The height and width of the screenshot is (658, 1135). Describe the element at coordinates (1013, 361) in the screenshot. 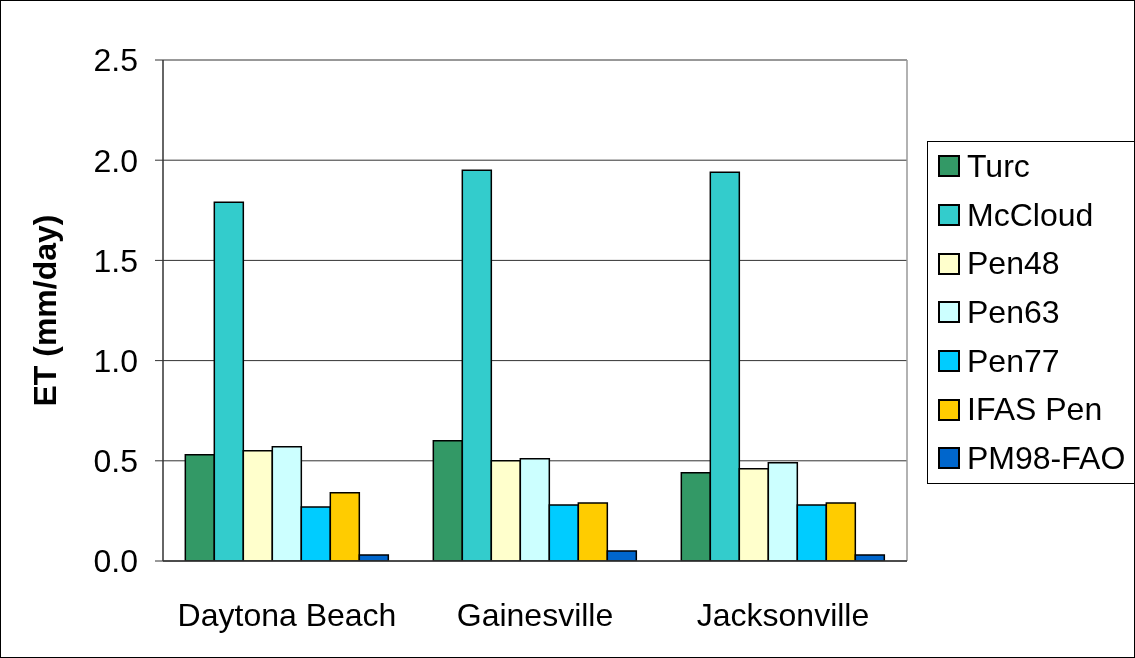

I see `legend-label: Pen77` at that location.